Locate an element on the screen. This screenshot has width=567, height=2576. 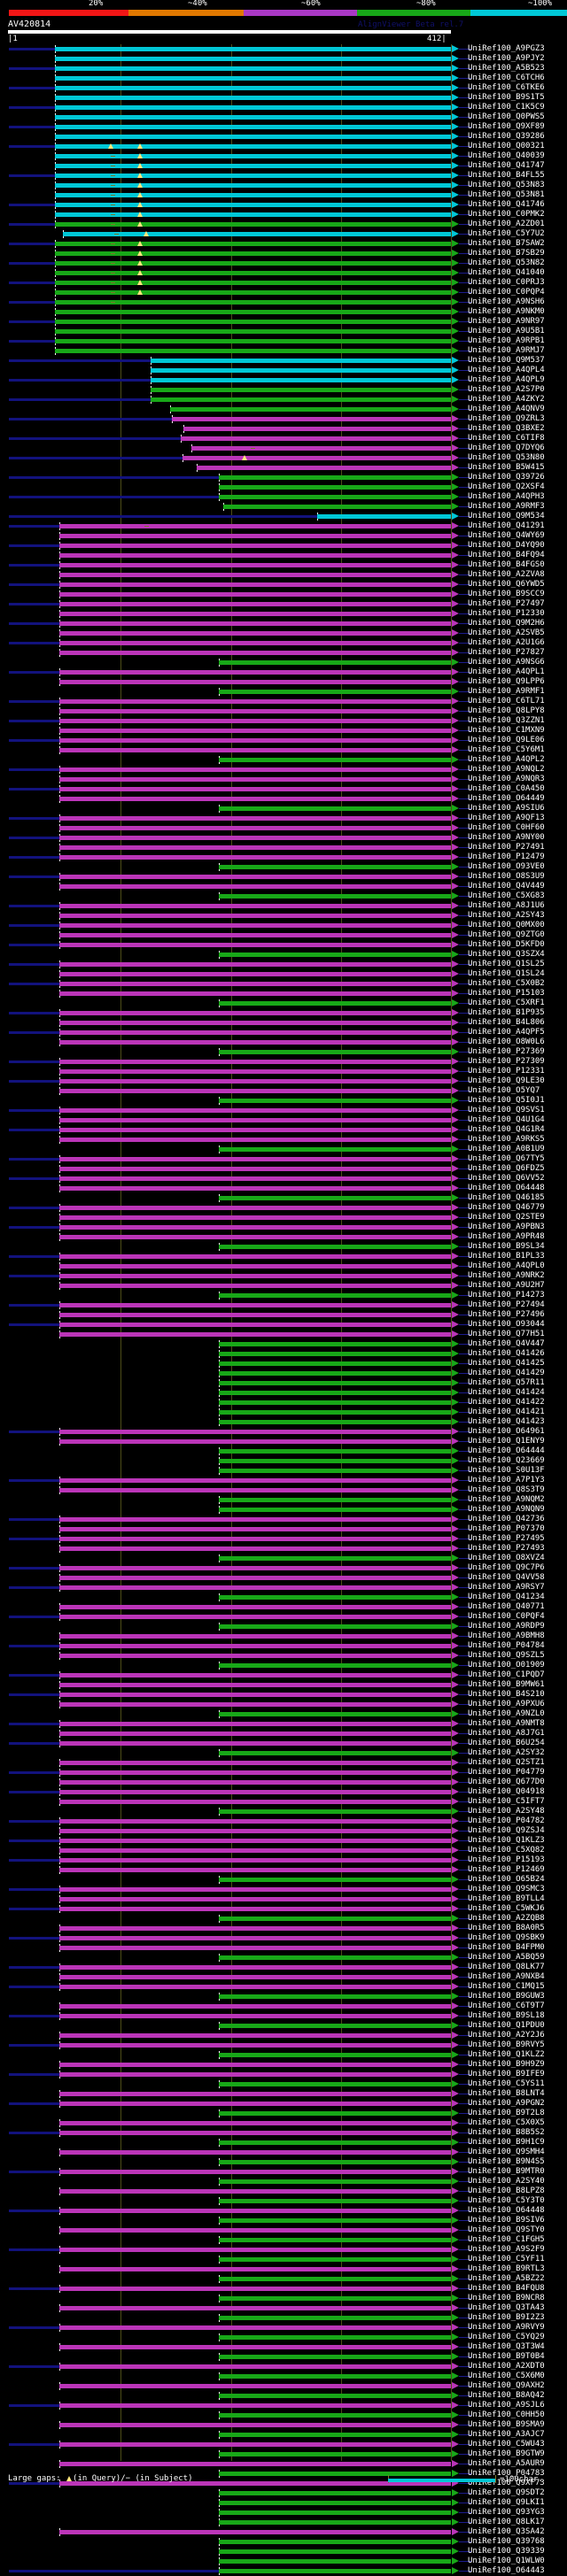
subject-id-label: UniRef100_Q9SMC3 is located at coordinates (506, 1889).